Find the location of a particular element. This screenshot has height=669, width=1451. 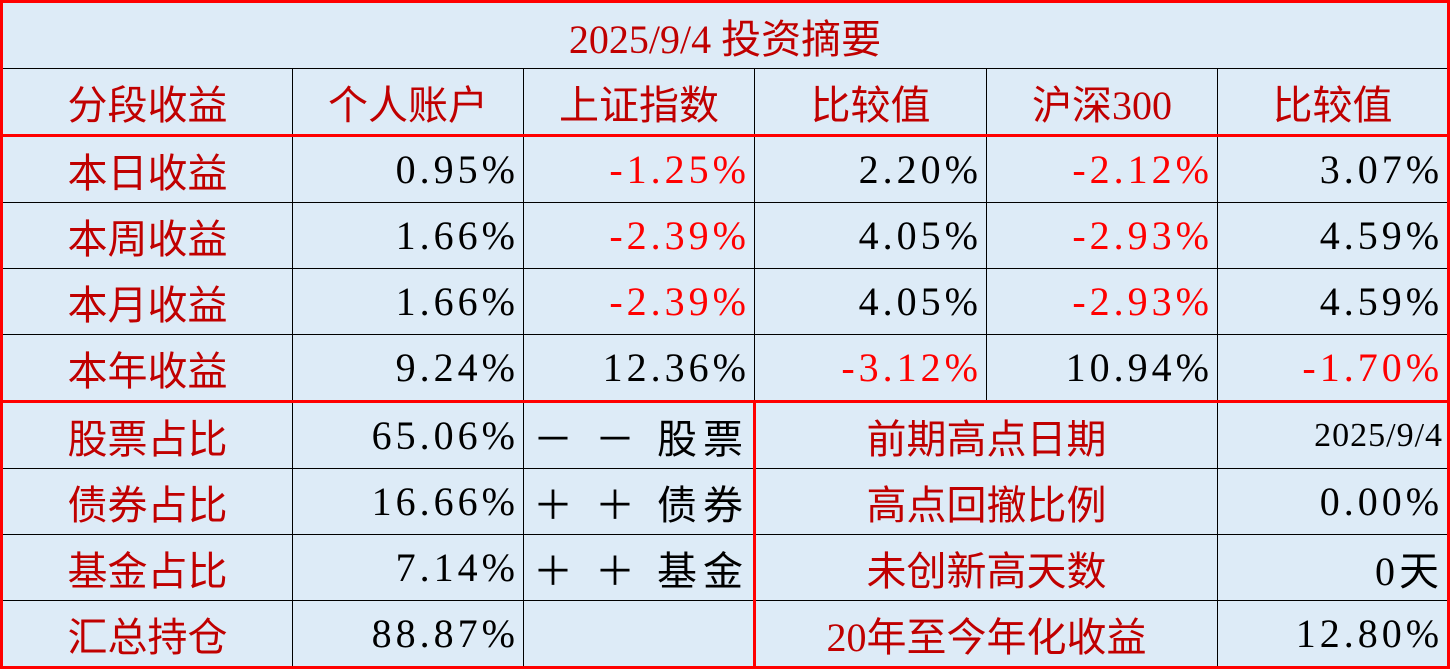

personal-return: 0.95% is located at coordinates (408, 169).